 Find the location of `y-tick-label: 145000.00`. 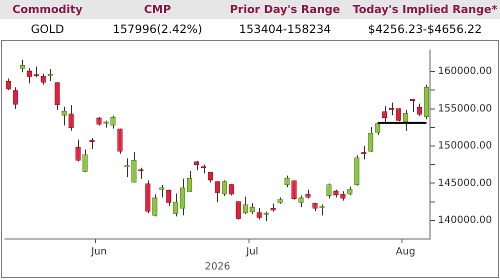

y-tick-label: 145000.00 is located at coordinates (465, 183).